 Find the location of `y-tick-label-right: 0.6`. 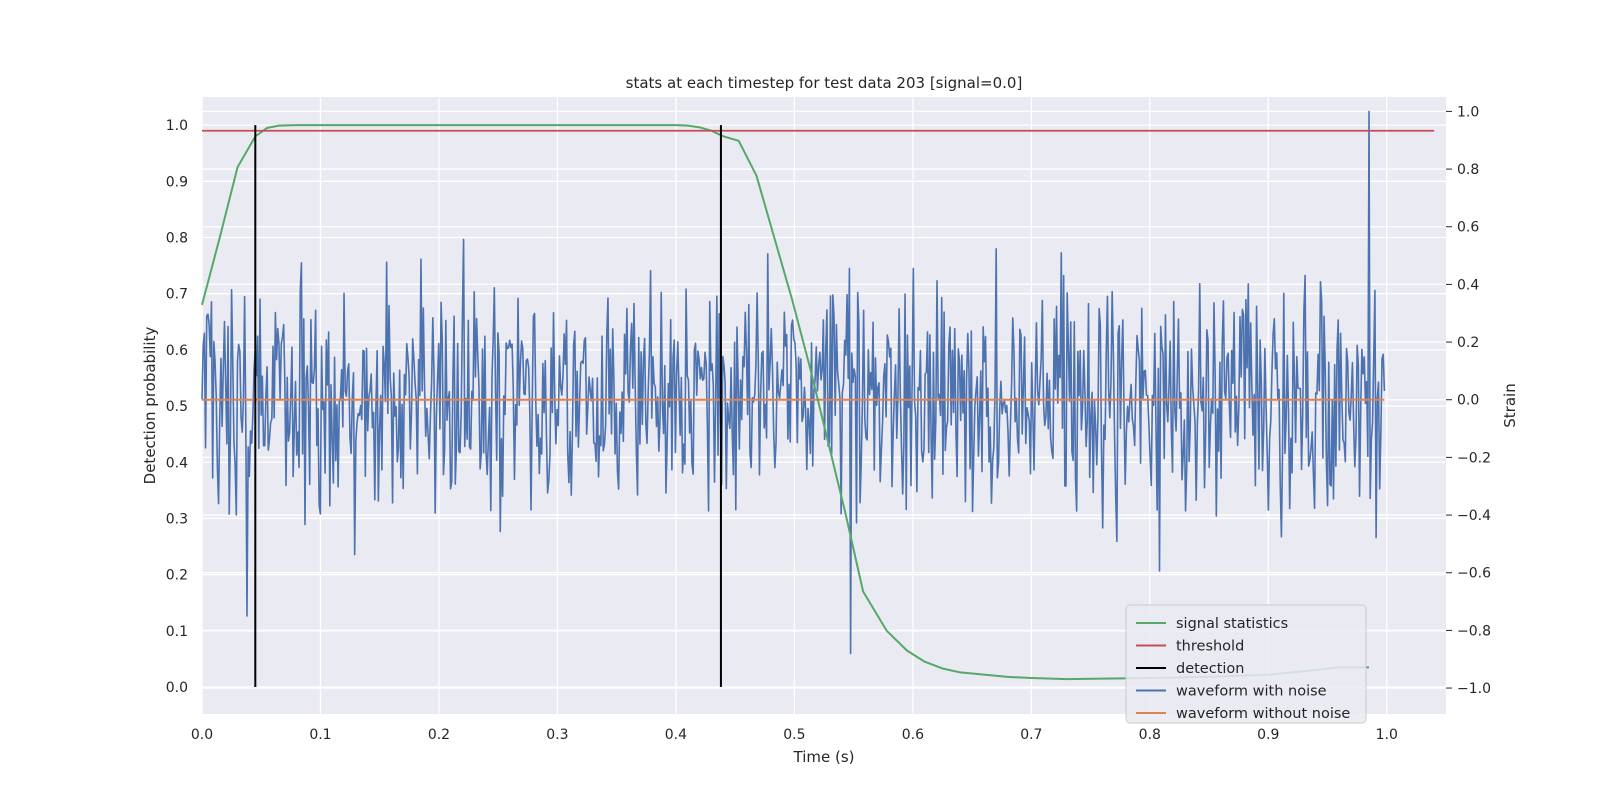

y-tick-label-right: 0.6 is located at coordinates (1468, 228).